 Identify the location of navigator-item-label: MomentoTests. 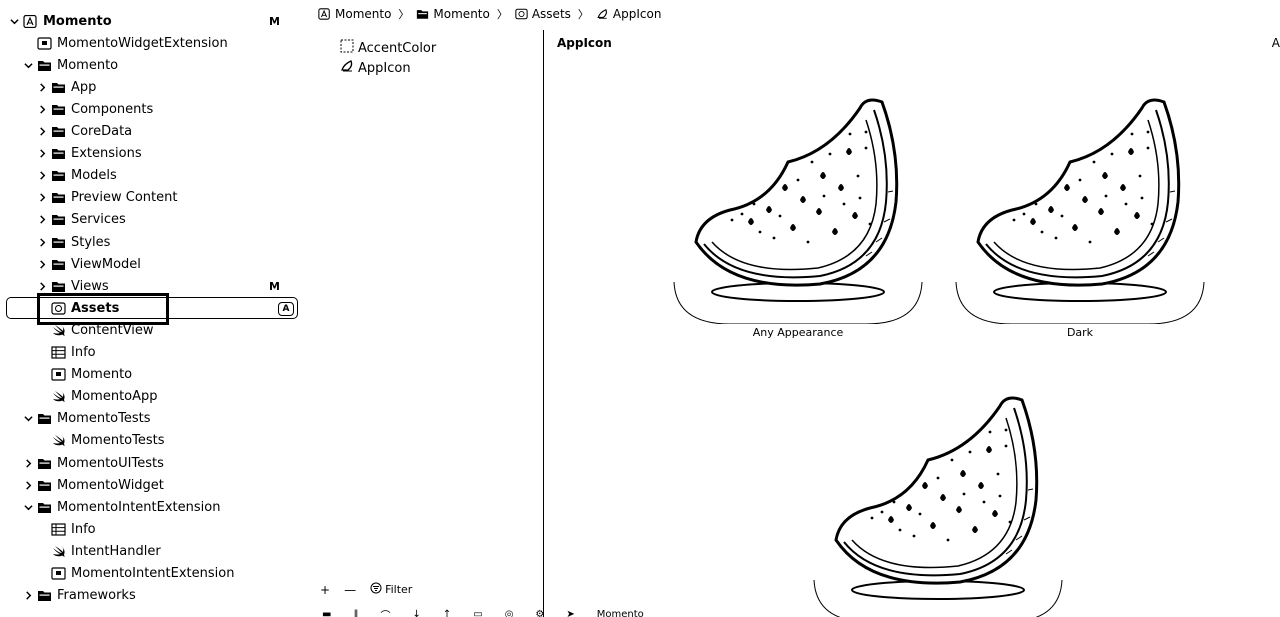
(104, 419).